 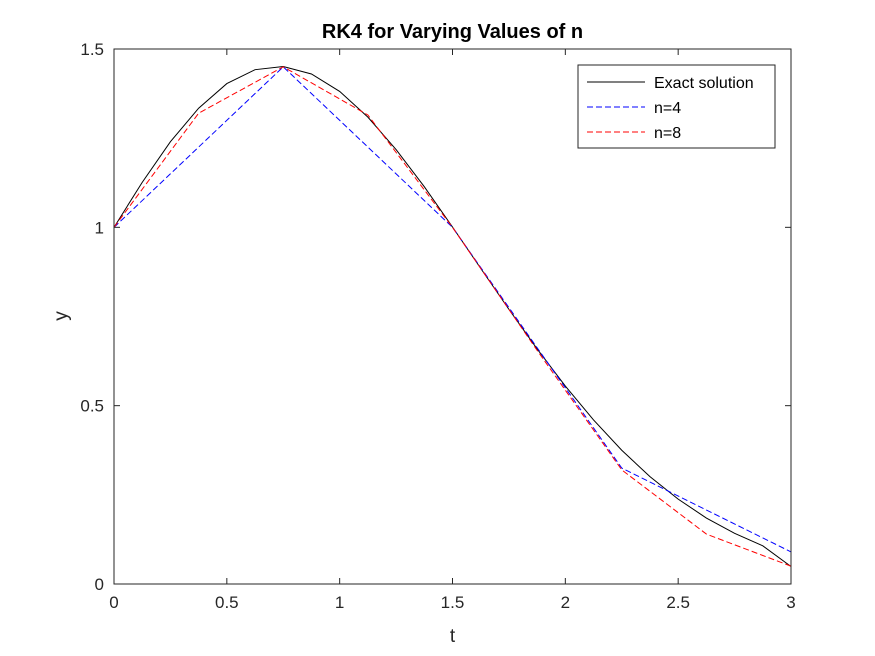 What do you see at coordinates (61, 316) in the screenshot?
I see `y-axis-label: y` at bounding box center [61, 316].